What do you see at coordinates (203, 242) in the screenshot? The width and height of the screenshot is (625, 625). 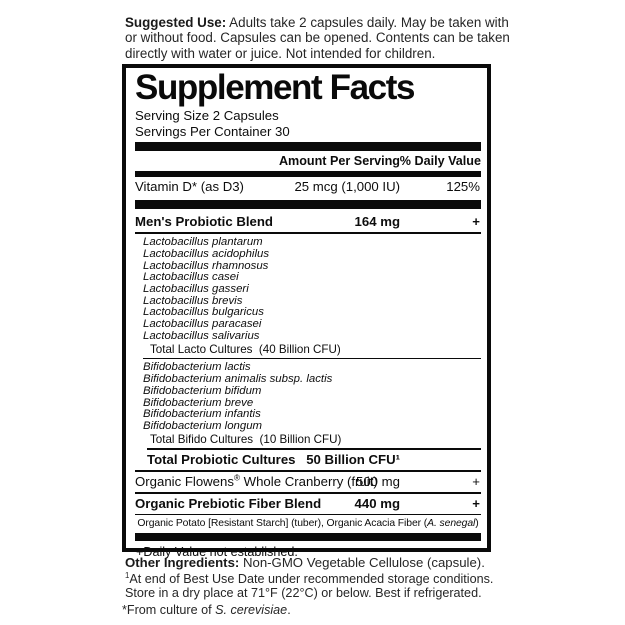 I see `species-item: Lactobacillus plantarum` at bounding box center [203, 242].